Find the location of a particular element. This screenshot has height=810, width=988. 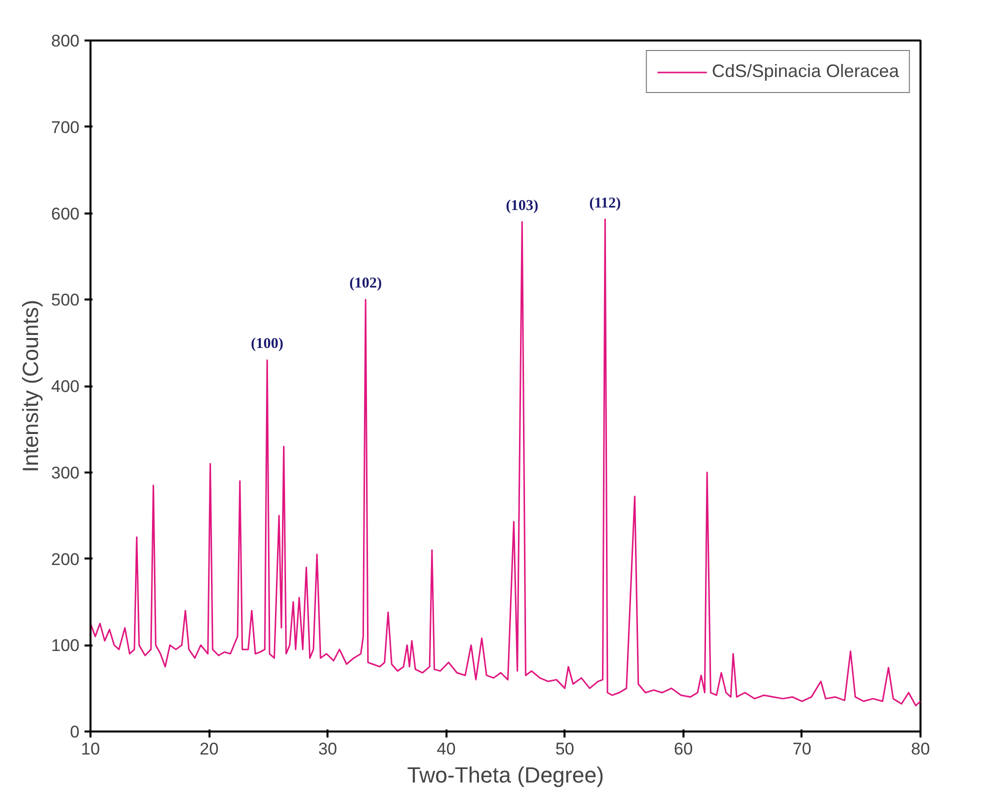

annotation: (100) is located at coordinates (267, 344).